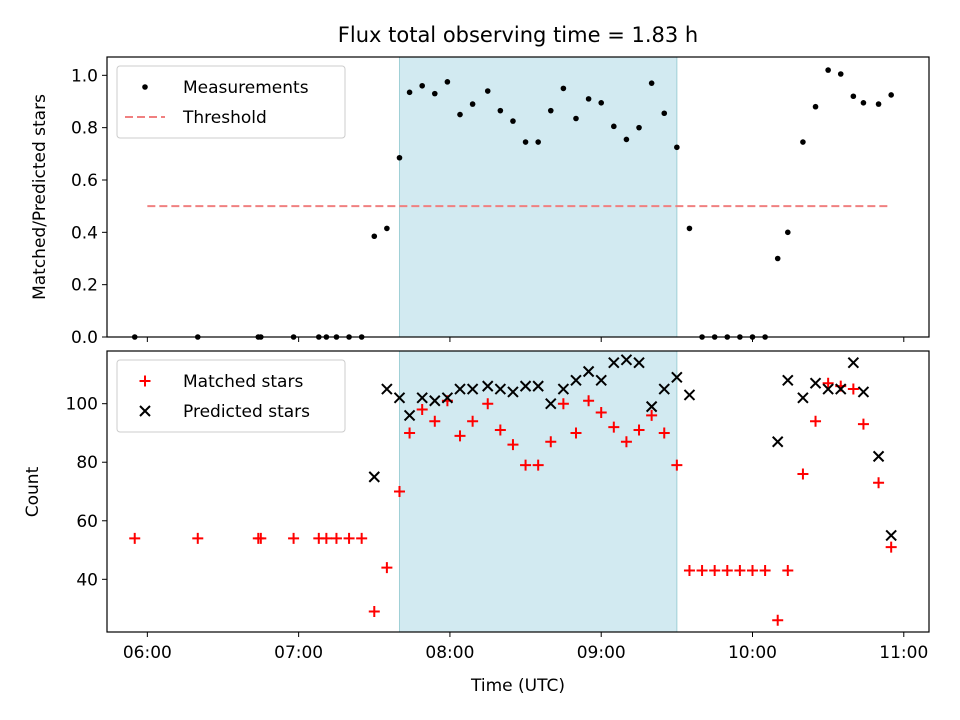 This screenshot has width=960, height=720. What do you see at coordinates (82, 405) in the screenshot?
I see `y-tick-label: 100` at bounding box center [82, 405].